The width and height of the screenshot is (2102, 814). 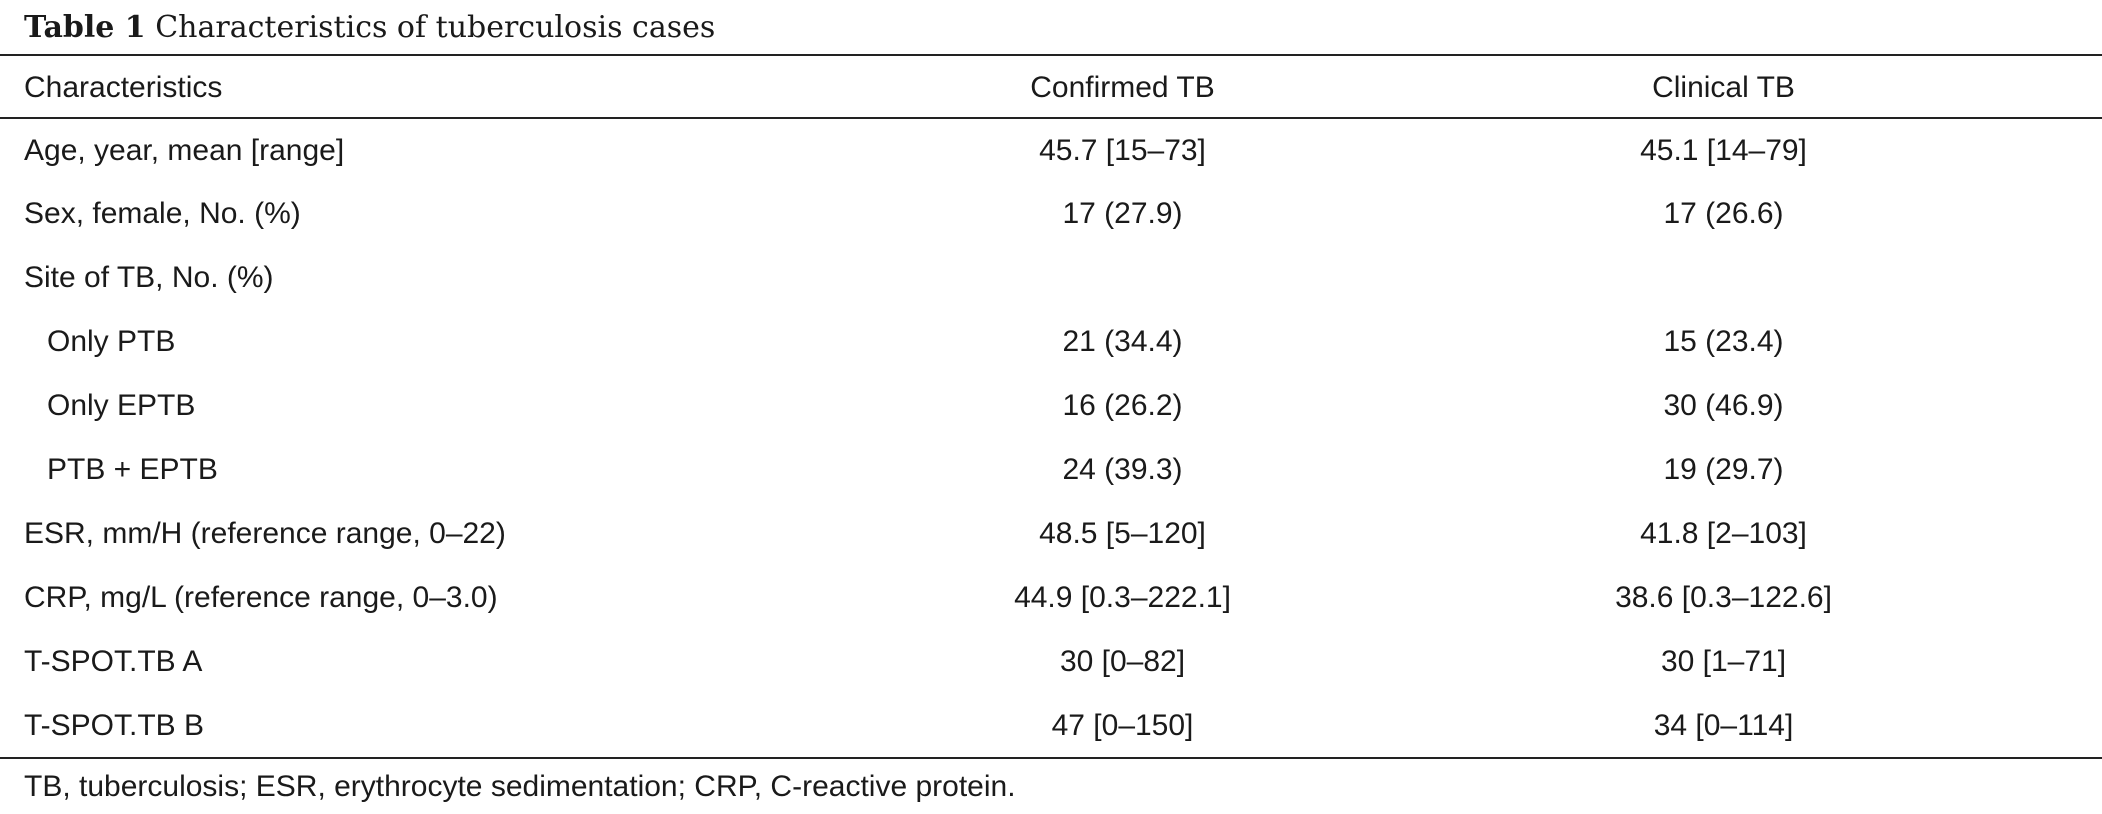 I want to click on table-row: Site of TB, No. (%), so click(x=1051, y=278).